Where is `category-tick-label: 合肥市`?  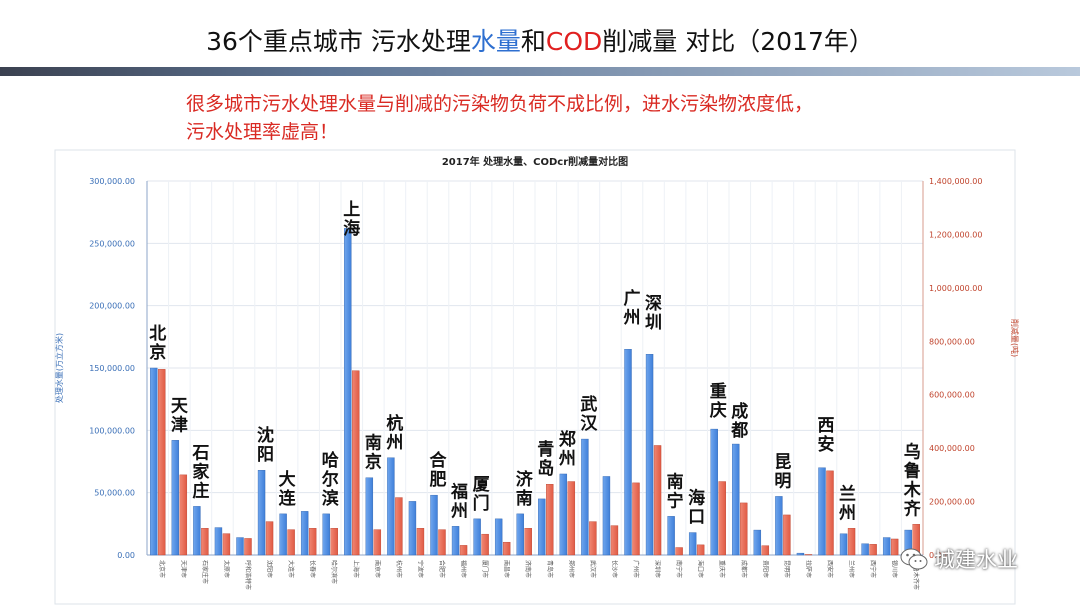
category-tick-label: 合肥市 is located at coordinates (442, 569).